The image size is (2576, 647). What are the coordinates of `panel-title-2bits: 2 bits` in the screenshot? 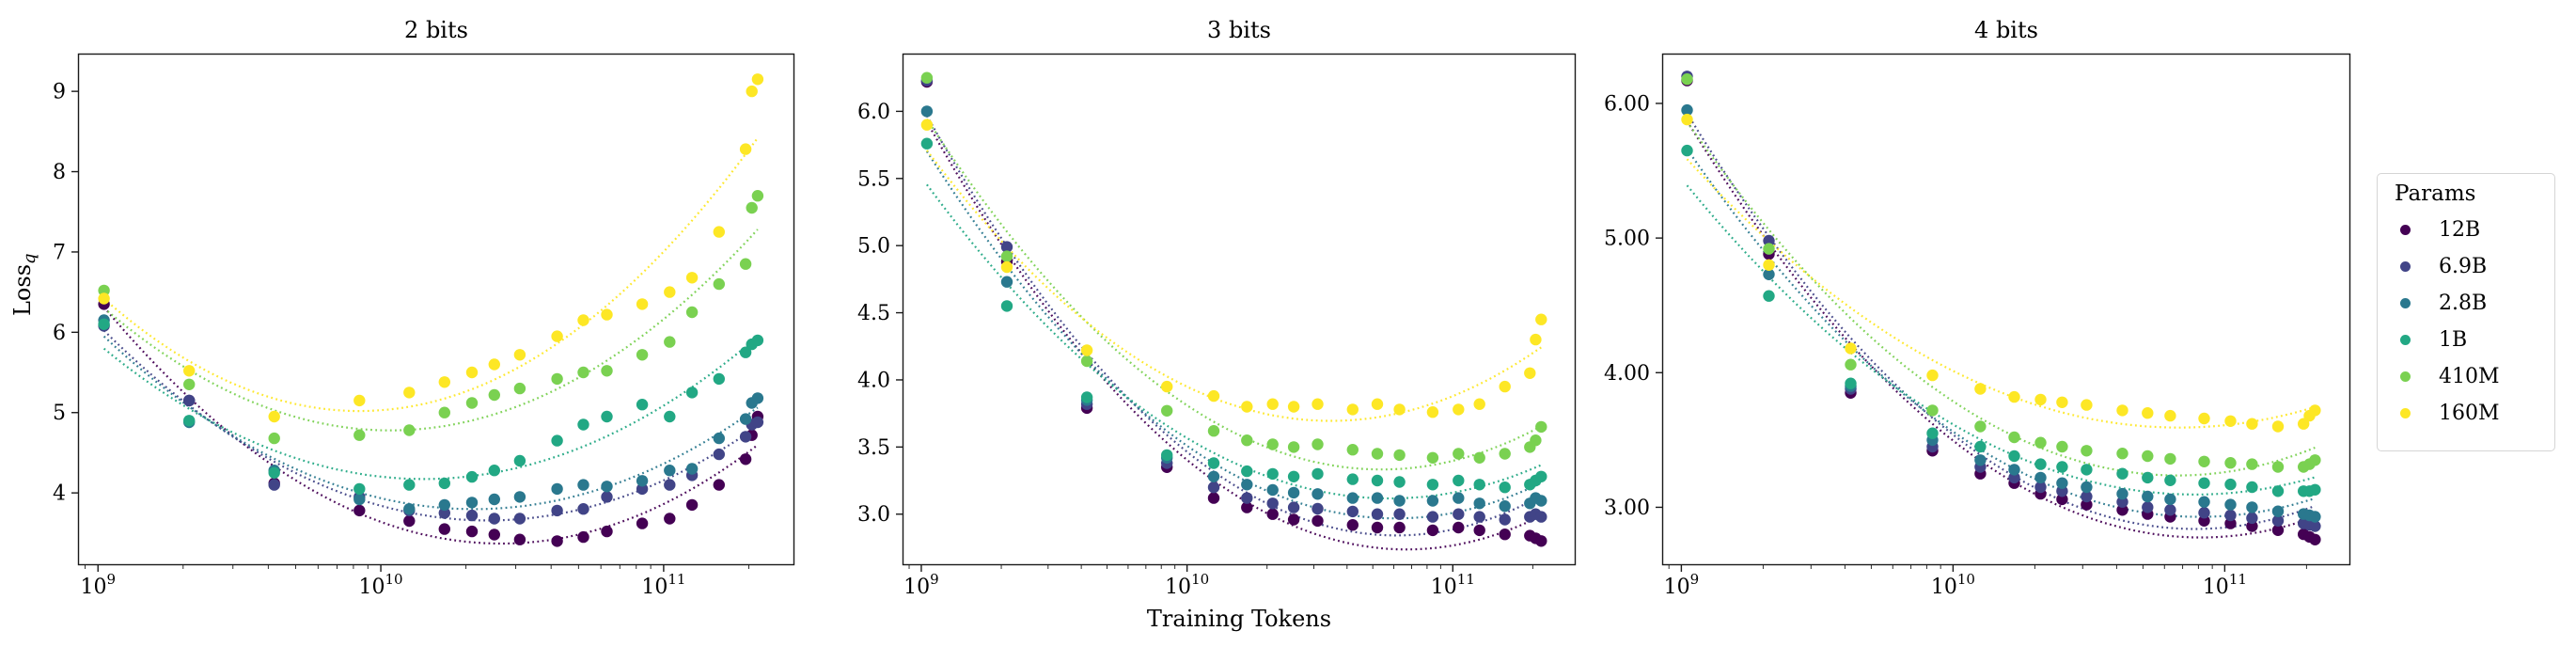 It's located at (436, 30).